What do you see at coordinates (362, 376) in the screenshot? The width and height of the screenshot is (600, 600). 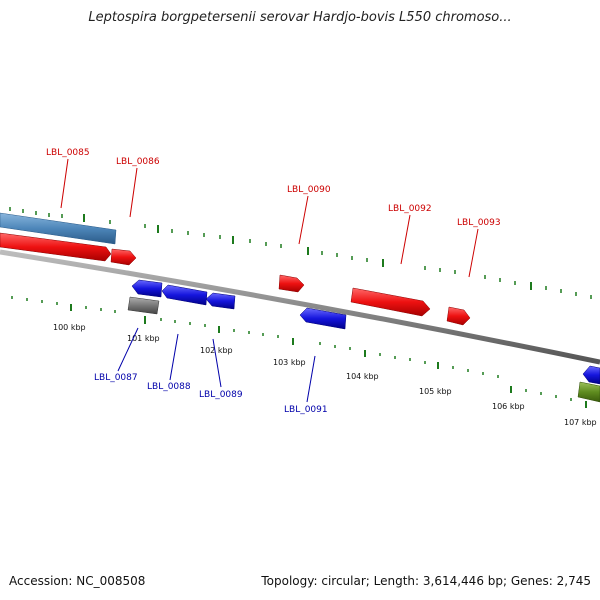 I see `scale-label-104-kbp: 104 kbp` at bounding box center [362, 376].